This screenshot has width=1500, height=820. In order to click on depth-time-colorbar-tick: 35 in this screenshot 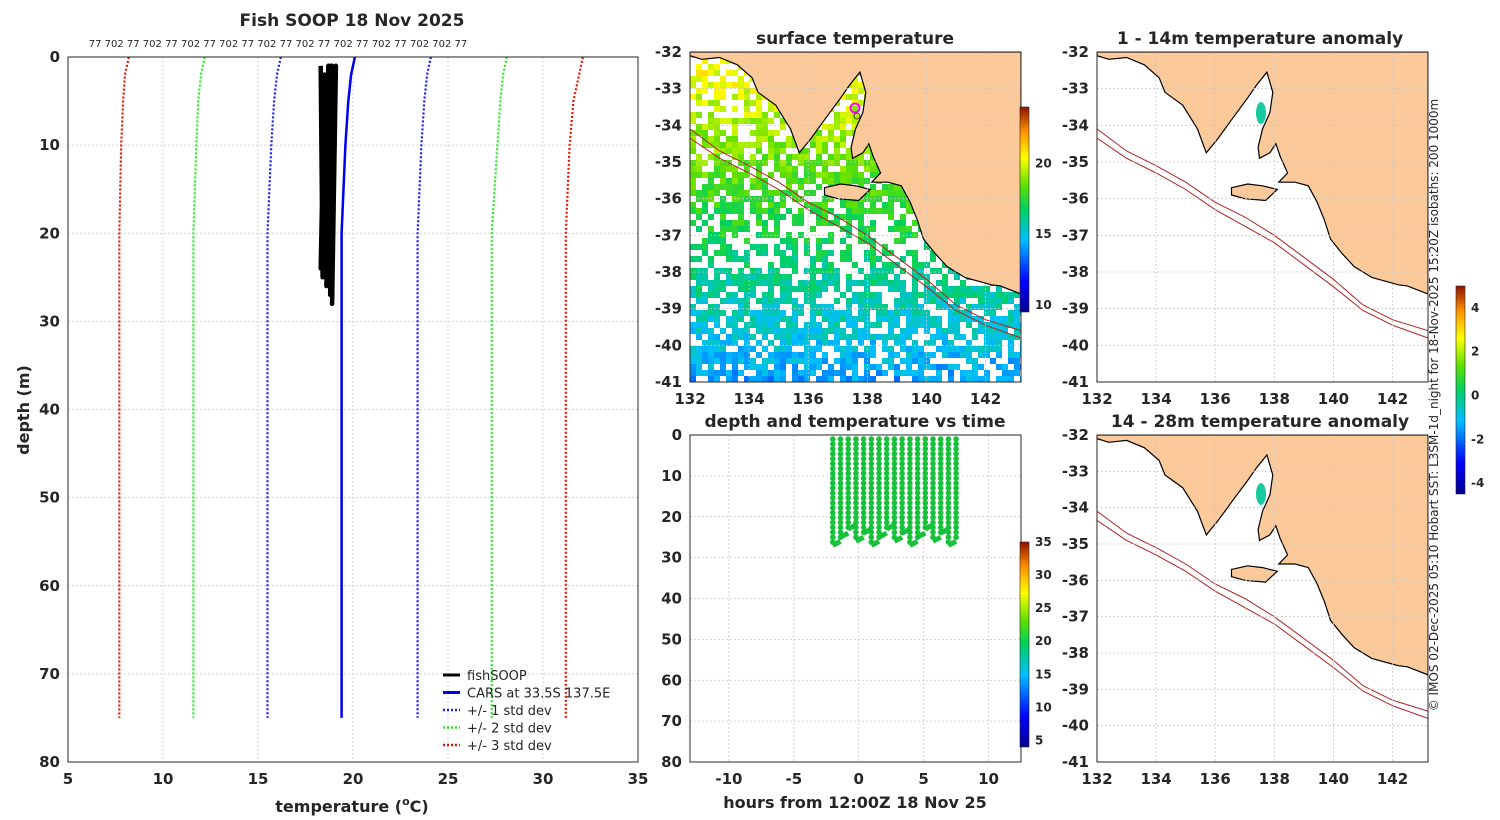, I will do `click(1043, 542)`.